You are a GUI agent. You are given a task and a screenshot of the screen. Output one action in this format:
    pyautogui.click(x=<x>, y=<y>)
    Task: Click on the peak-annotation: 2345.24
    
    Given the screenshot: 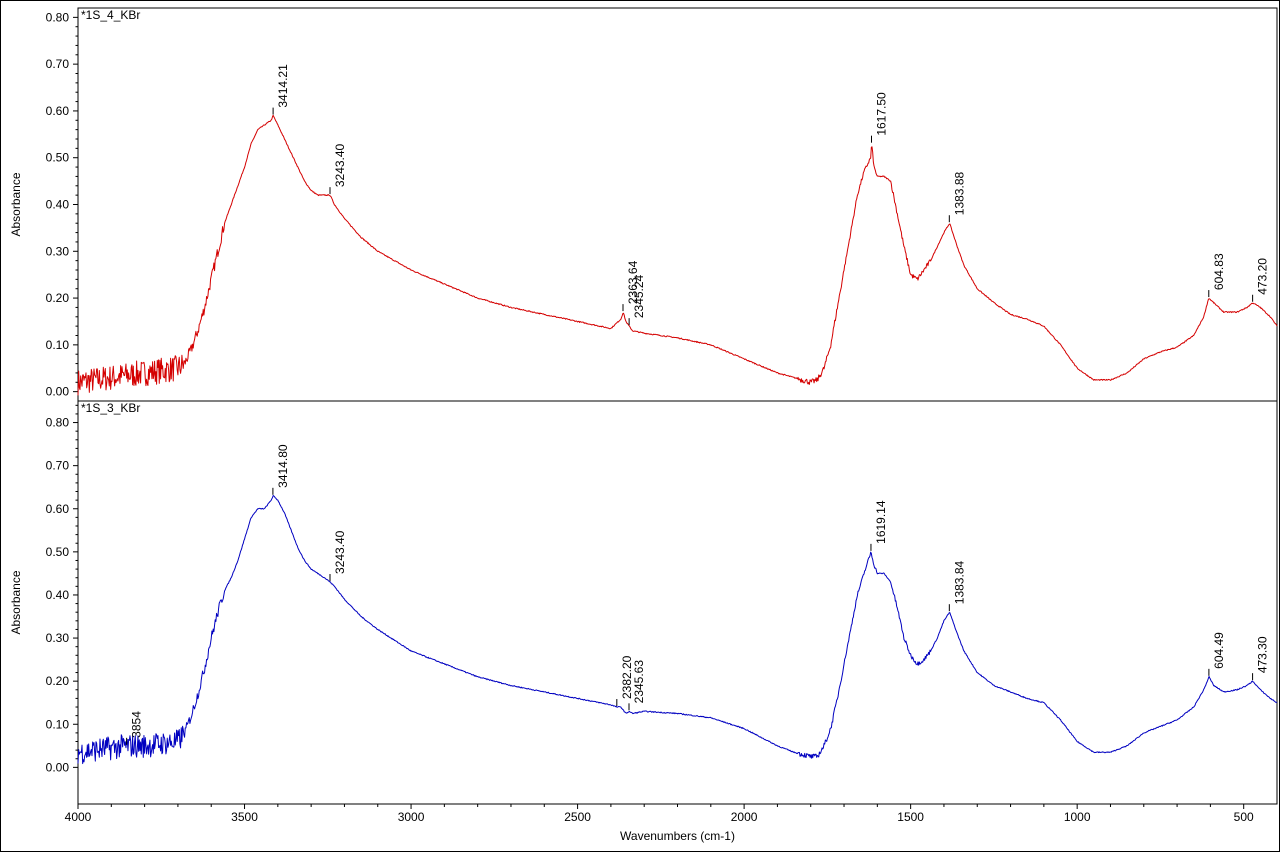 What is the action you would take?
    pyautogui.click(x=637, y=300)
    